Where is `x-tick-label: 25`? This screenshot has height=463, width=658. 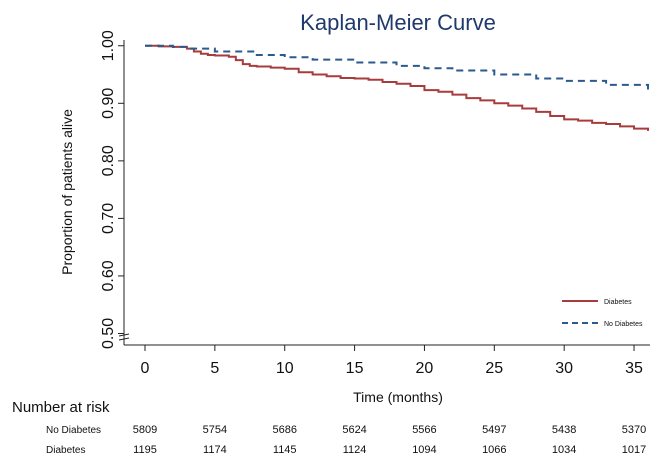 x-tick-label: 25 is located at coordinates (494, 368).